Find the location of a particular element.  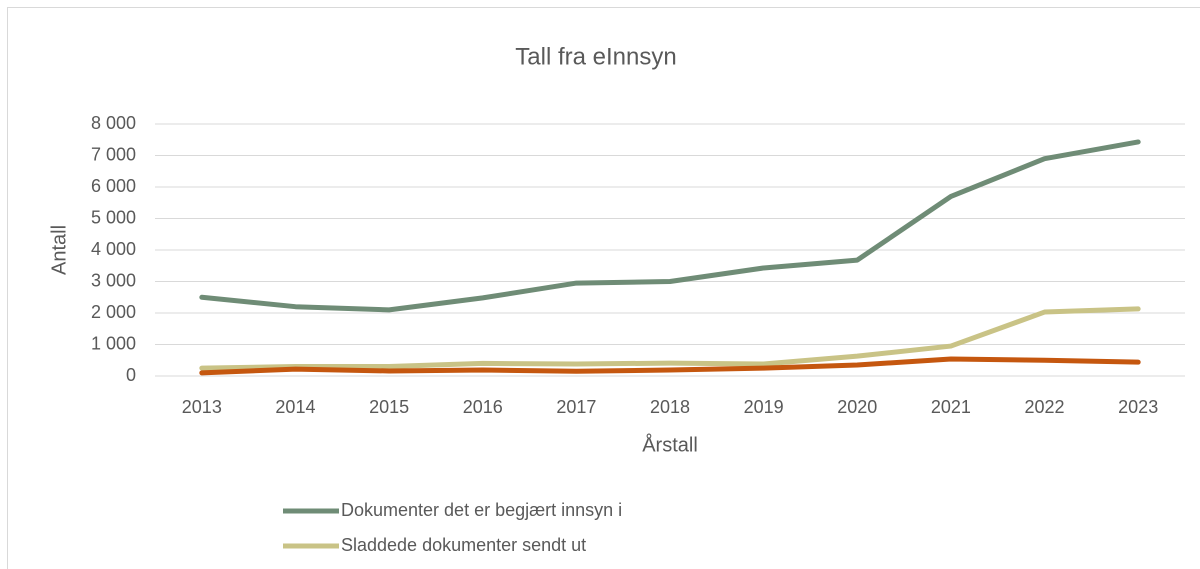

y-tick-label: 4 000 is located at coordinates (113, 249).